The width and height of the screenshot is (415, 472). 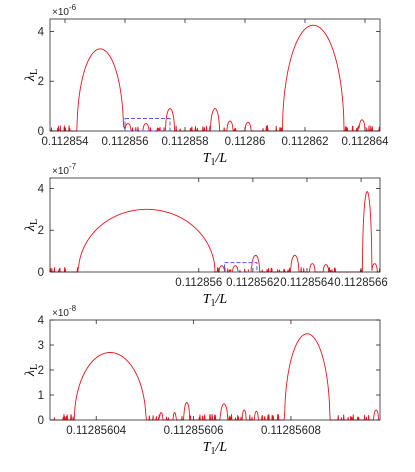 I want to click on x-tick-label: 0.1128566, so click(x=361, y=283).